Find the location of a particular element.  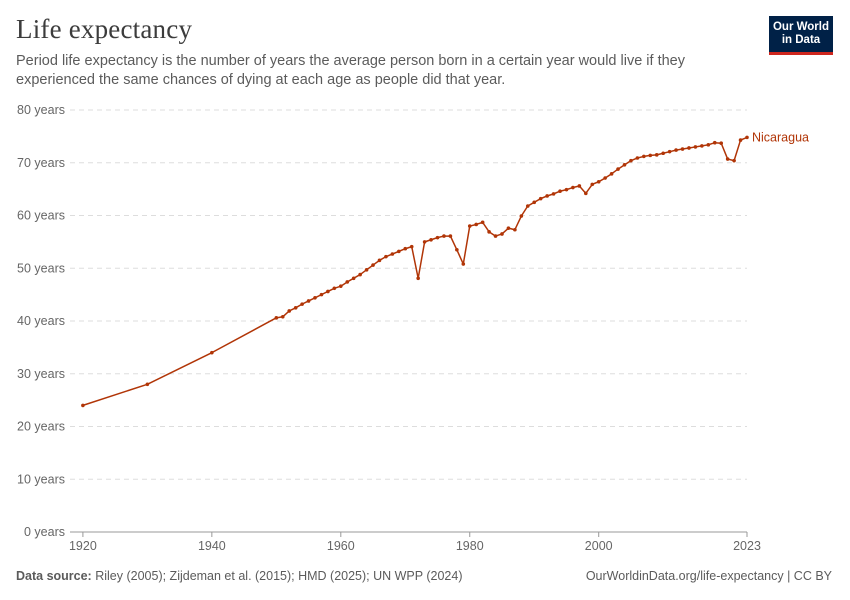

y-tick-label: 0 years is located at coordinates (44, 532).